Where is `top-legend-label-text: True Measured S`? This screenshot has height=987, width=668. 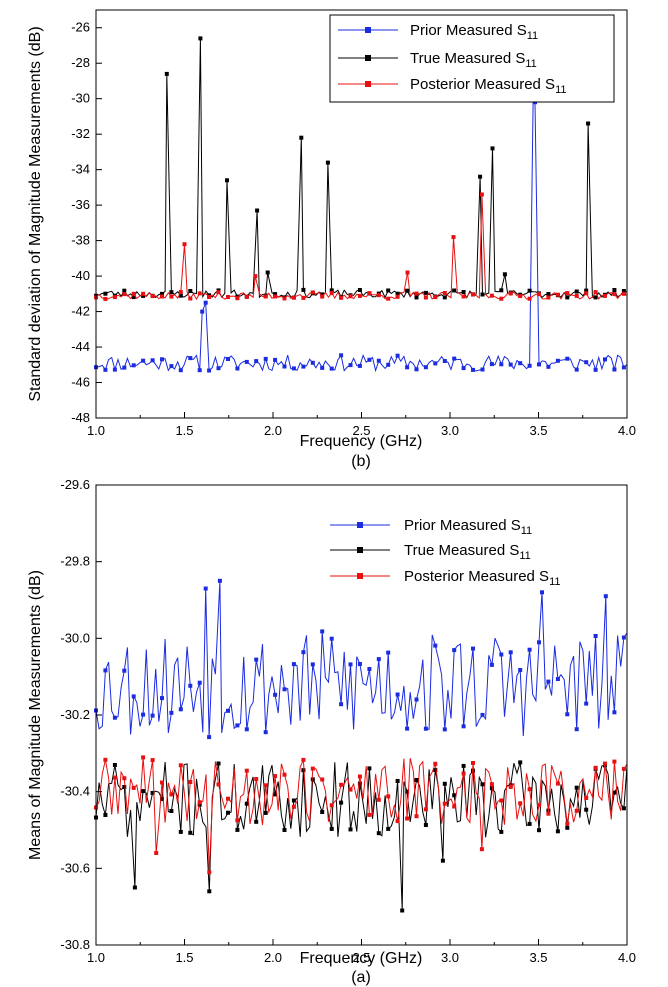 top-legend-label-text: True Measured S is located at coordinates (467, 58).